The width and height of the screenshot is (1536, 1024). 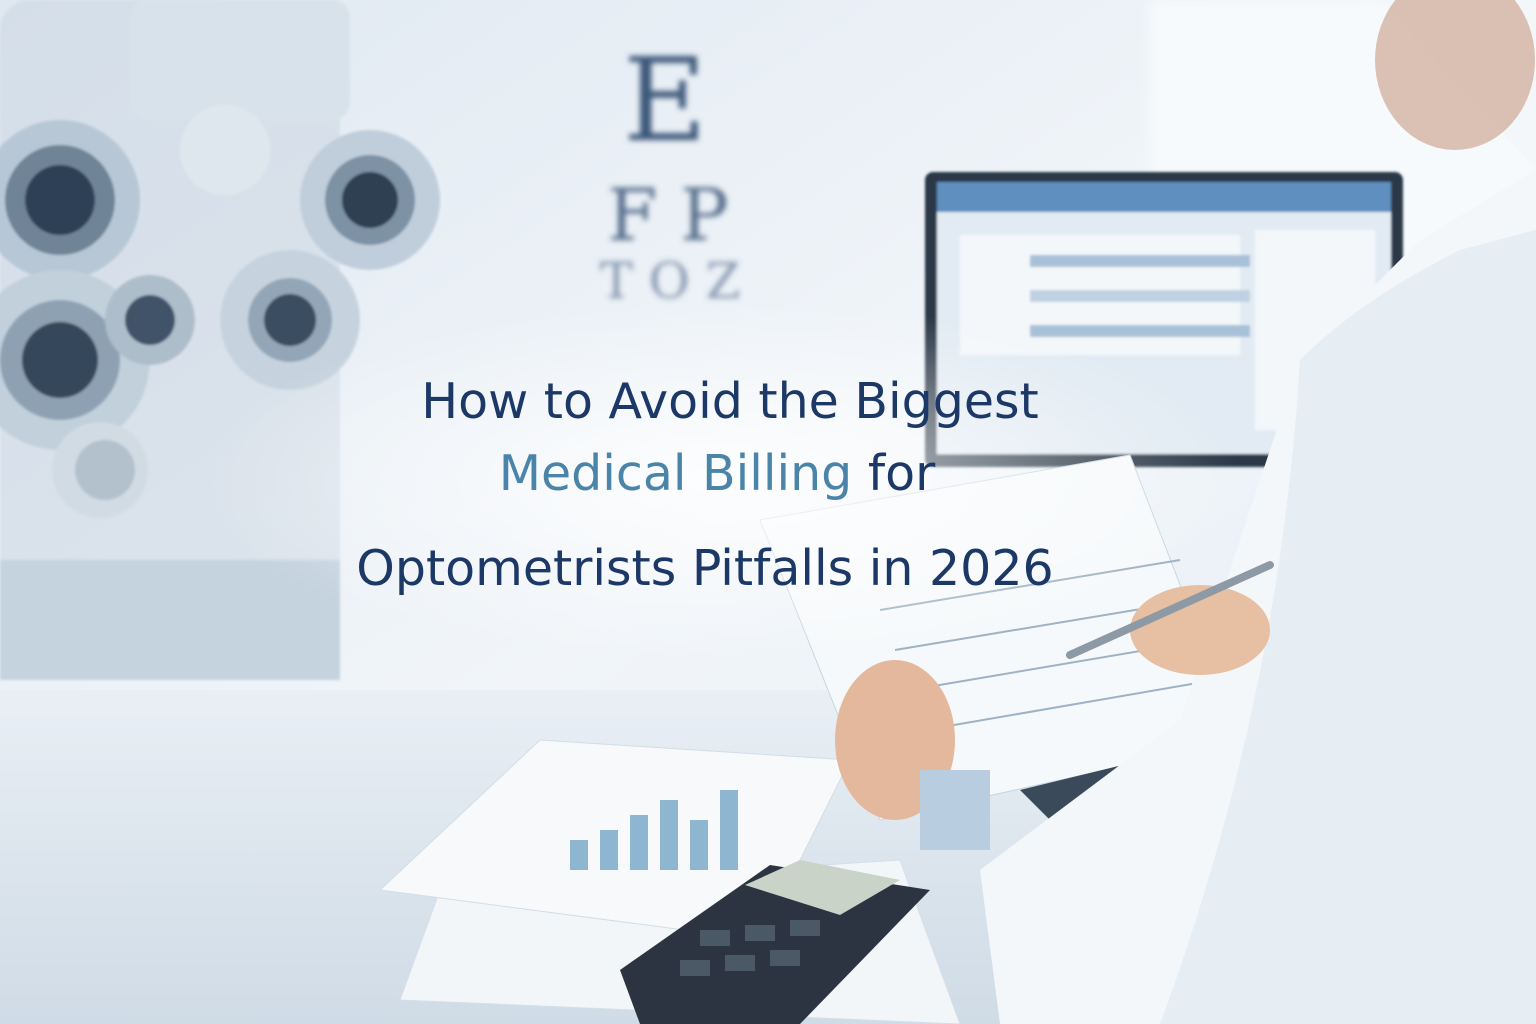 I want to click on title-highlight: Medical Billing, so click(x=676, y=473).